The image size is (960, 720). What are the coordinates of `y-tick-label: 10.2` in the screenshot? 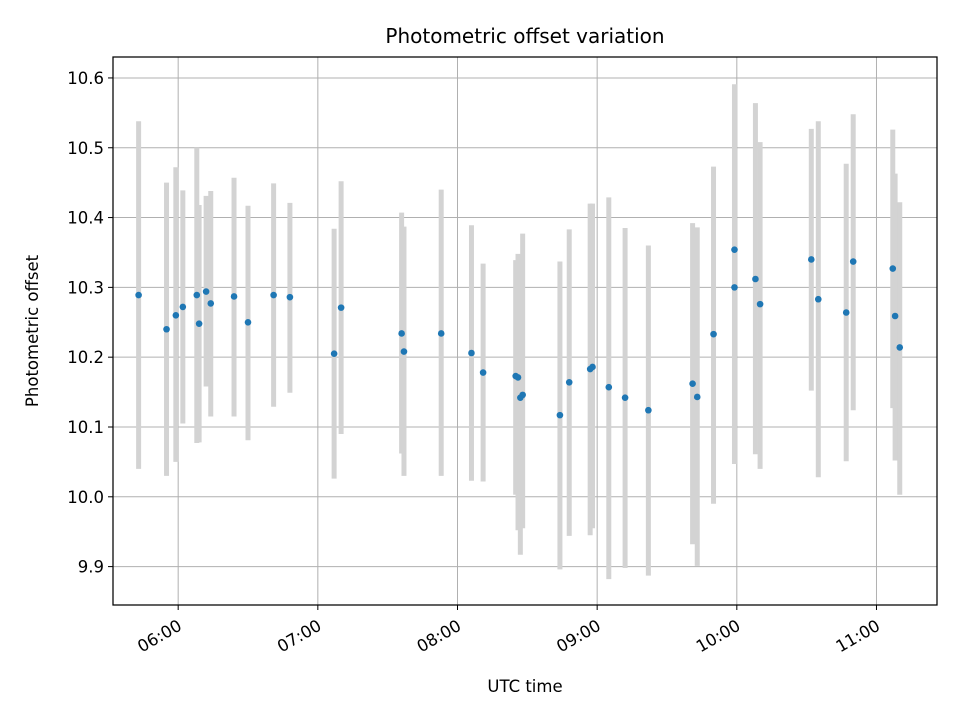 It's located at (85, 357).